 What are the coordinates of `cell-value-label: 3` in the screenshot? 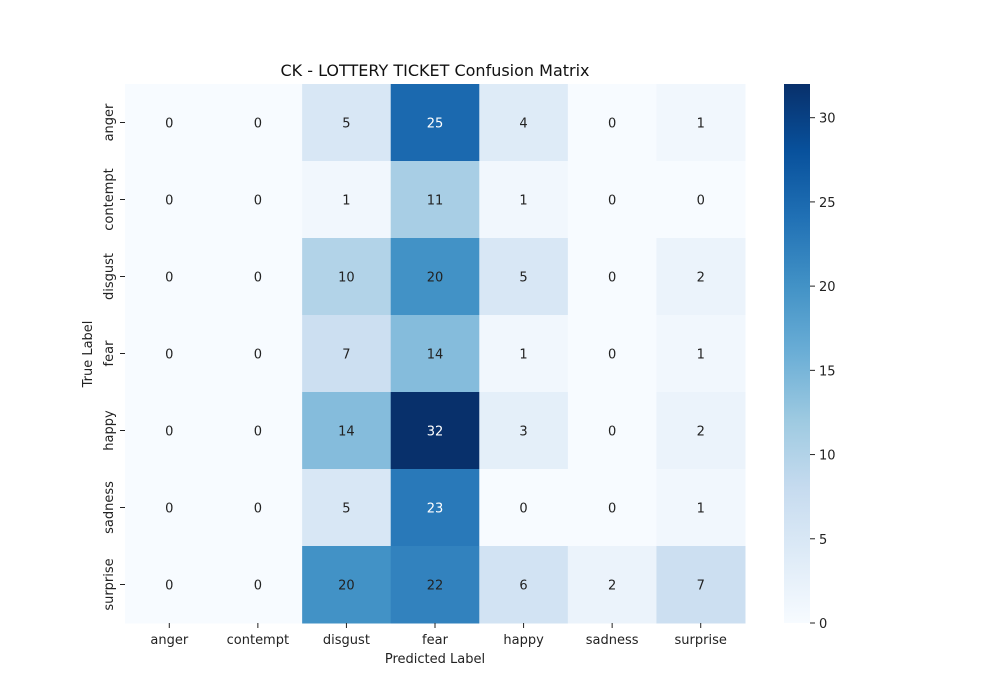 It's located at (523, 432).